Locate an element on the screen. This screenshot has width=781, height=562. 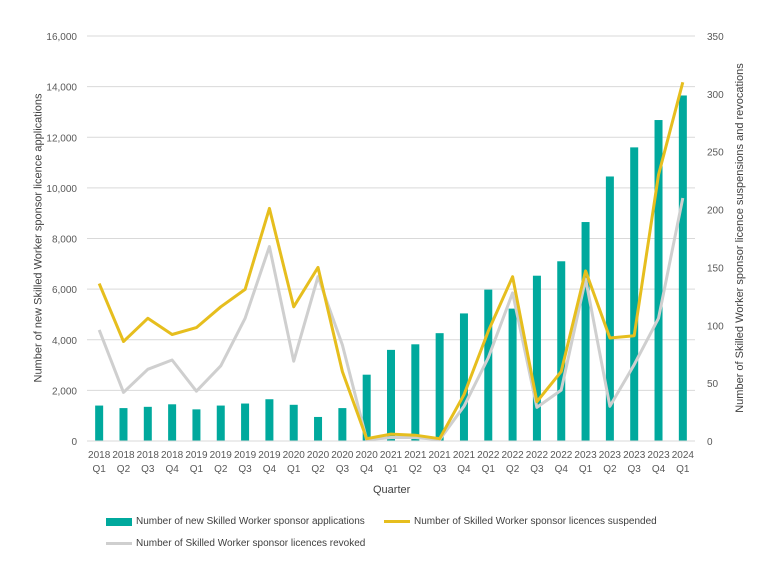
y-left-tick-label: 4,000 is located at coordinates (64, 341).